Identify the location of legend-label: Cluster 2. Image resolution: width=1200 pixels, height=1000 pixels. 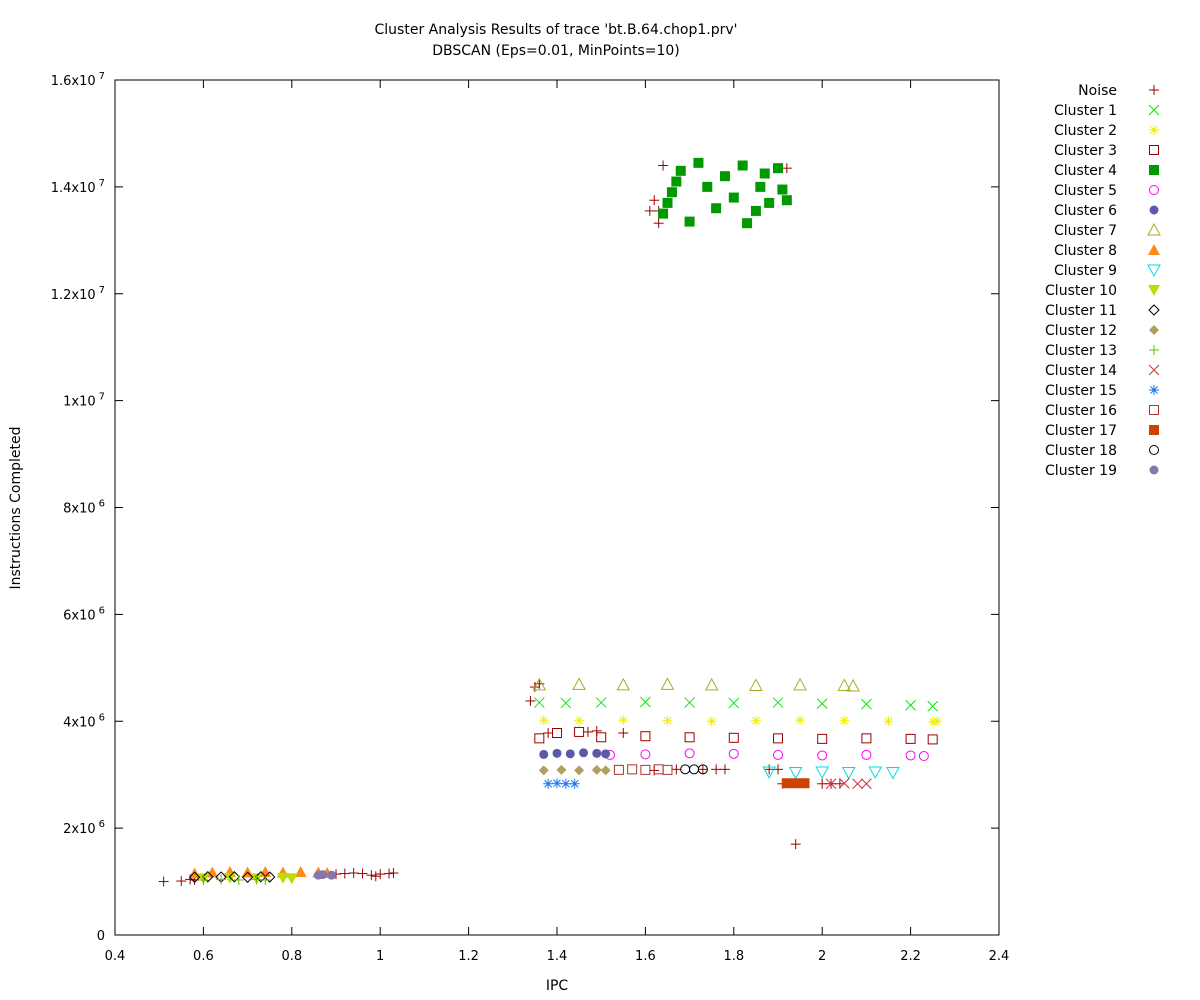
(1085, 131).